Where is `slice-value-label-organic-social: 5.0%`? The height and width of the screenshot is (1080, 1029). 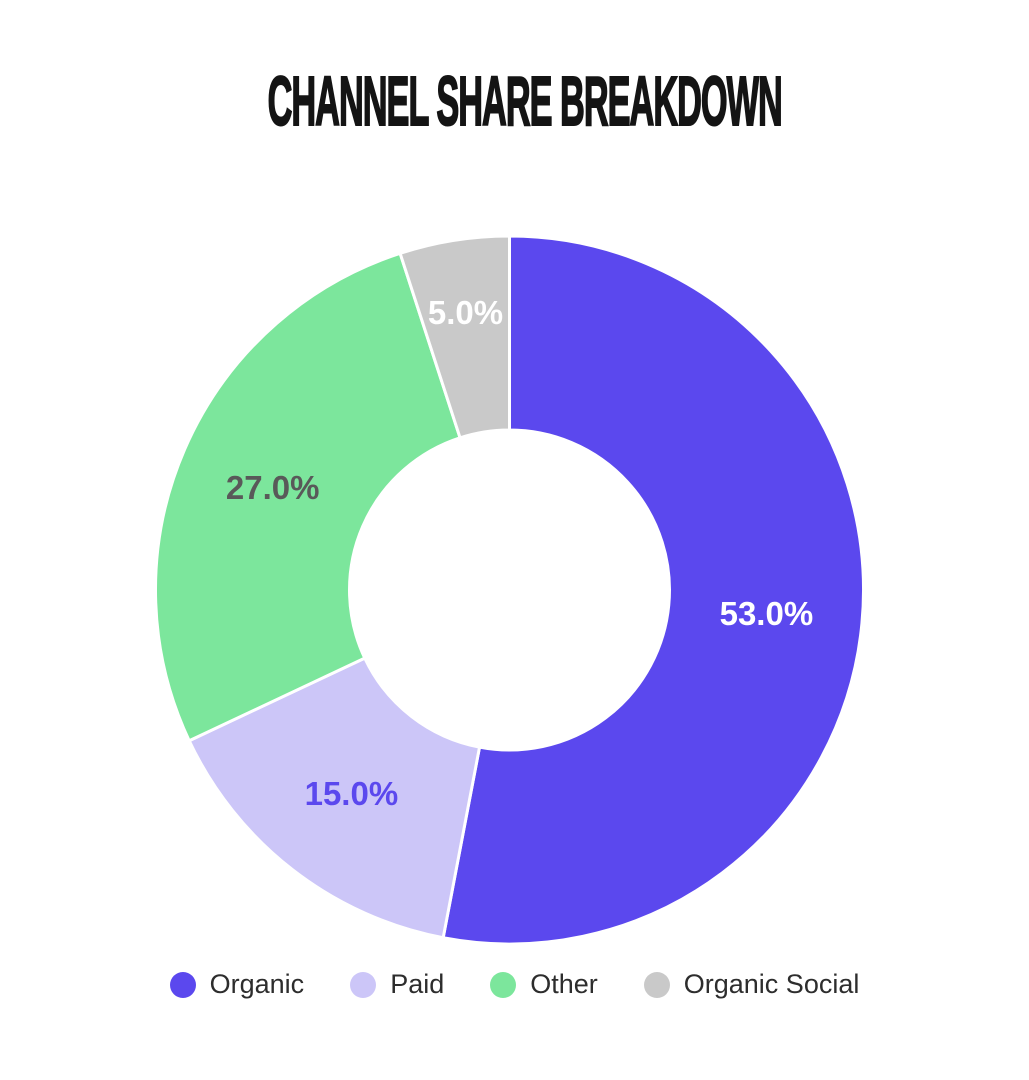 slice-value-label-organic-social: 5.0% is located at coordinates (465, 312).